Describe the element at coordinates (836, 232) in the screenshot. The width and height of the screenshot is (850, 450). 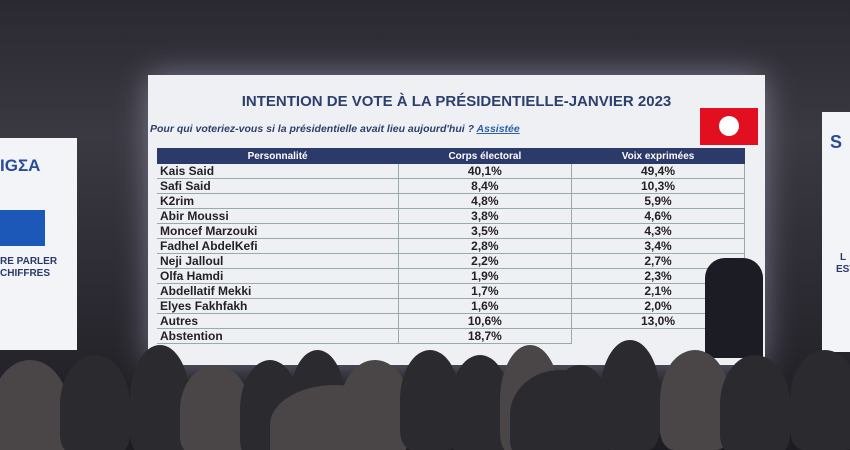
I see `right-panel: S L EST` at that location.